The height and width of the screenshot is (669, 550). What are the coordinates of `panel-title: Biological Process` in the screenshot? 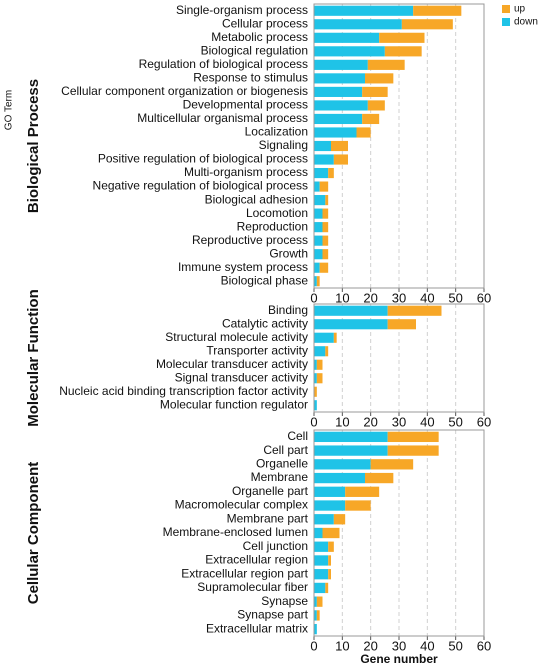 It's located at (33, 146).